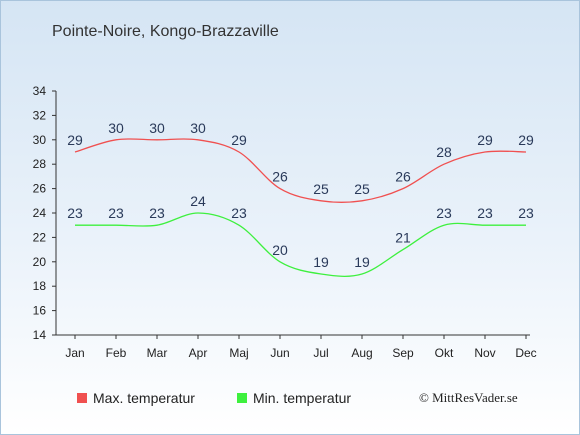  I want to click on legend-max-swatch, so click(82, 398).